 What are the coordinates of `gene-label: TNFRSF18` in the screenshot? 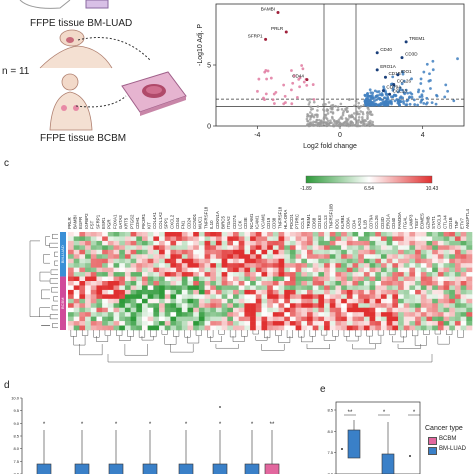 It's located at (279, 217).